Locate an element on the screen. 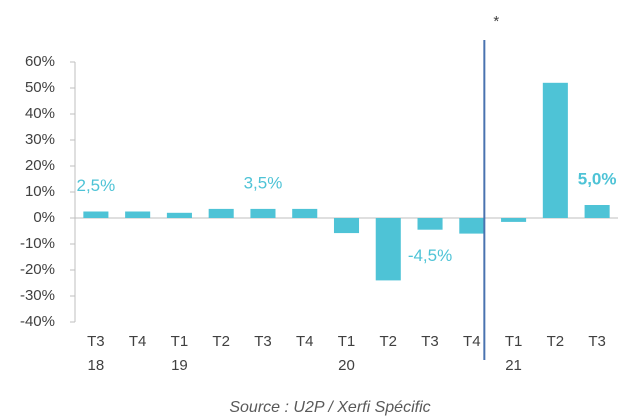 This screenshot has height=420, width=625. value-label: 5,0% is located at coordinates (597, 178).